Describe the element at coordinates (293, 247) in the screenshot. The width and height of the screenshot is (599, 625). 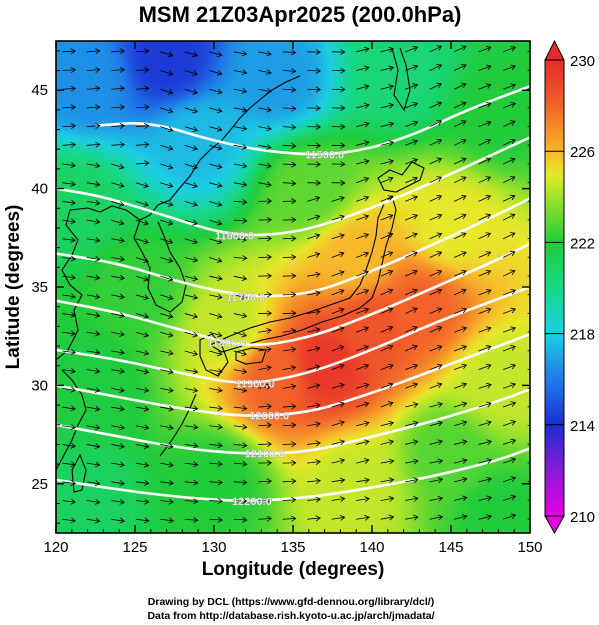
I see `height-contour-line` at that location.